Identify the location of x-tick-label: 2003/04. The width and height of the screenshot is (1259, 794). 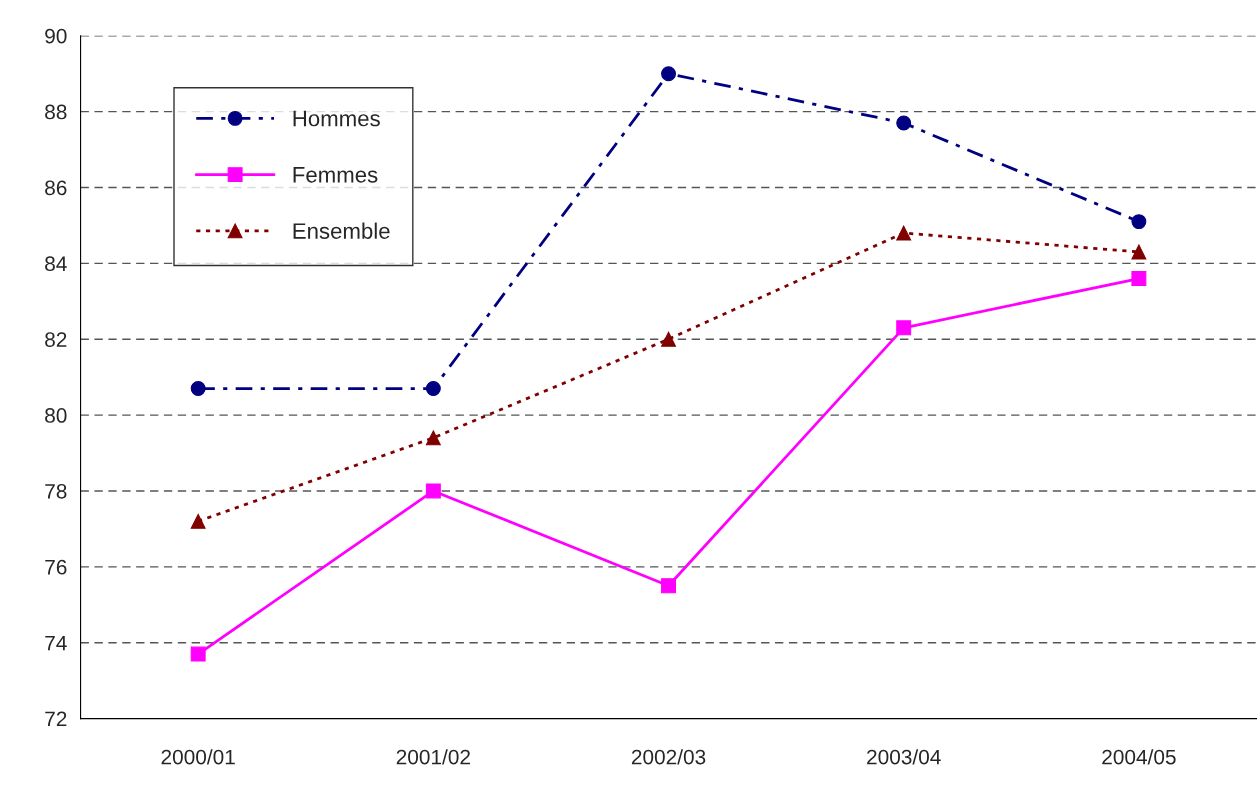
(904, 757).